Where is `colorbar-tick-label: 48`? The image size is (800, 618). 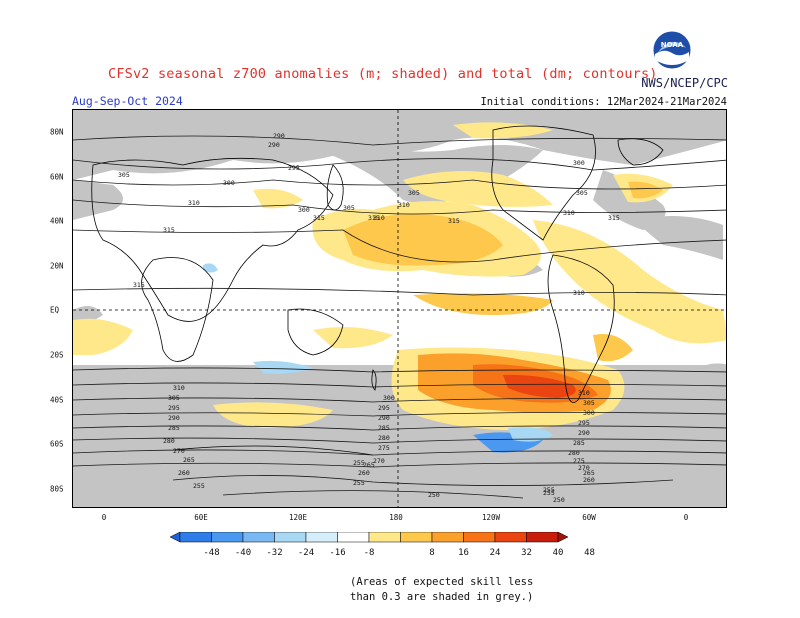
colorbar-tick-label: 48 is located at coordinates (589, 553).